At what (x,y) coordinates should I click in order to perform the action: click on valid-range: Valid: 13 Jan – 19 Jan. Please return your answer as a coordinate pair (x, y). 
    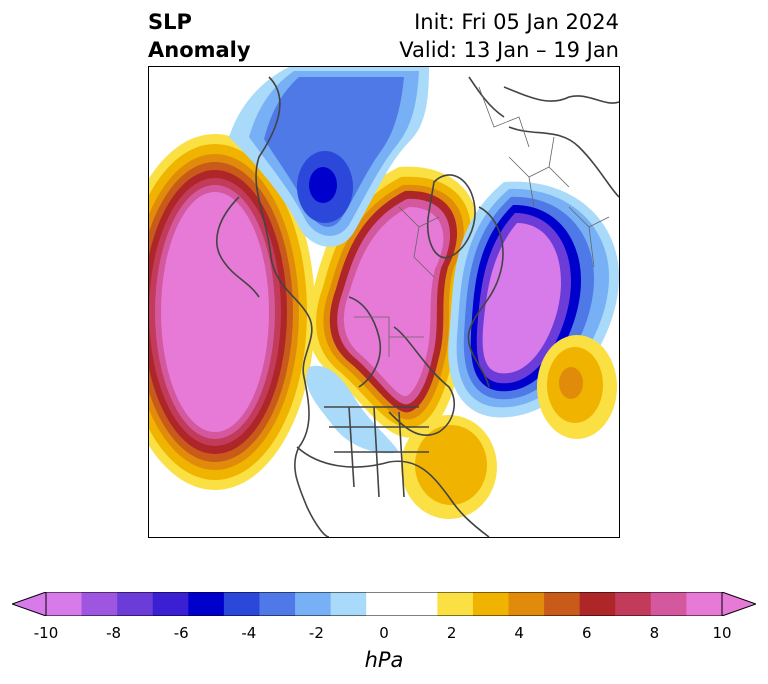
    Looking at the image, I should click on (509, 50).